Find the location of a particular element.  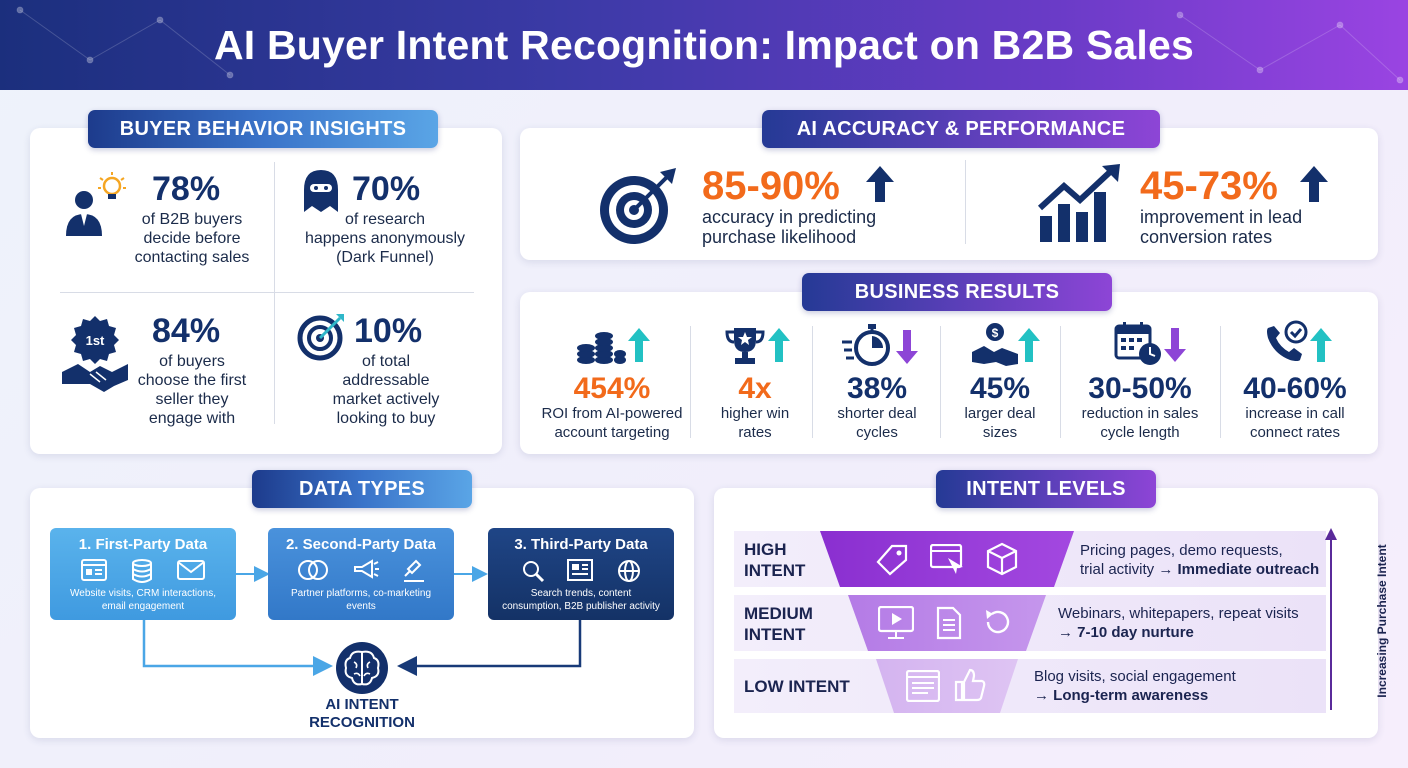

database-icon is located at coordinates (142, 571).